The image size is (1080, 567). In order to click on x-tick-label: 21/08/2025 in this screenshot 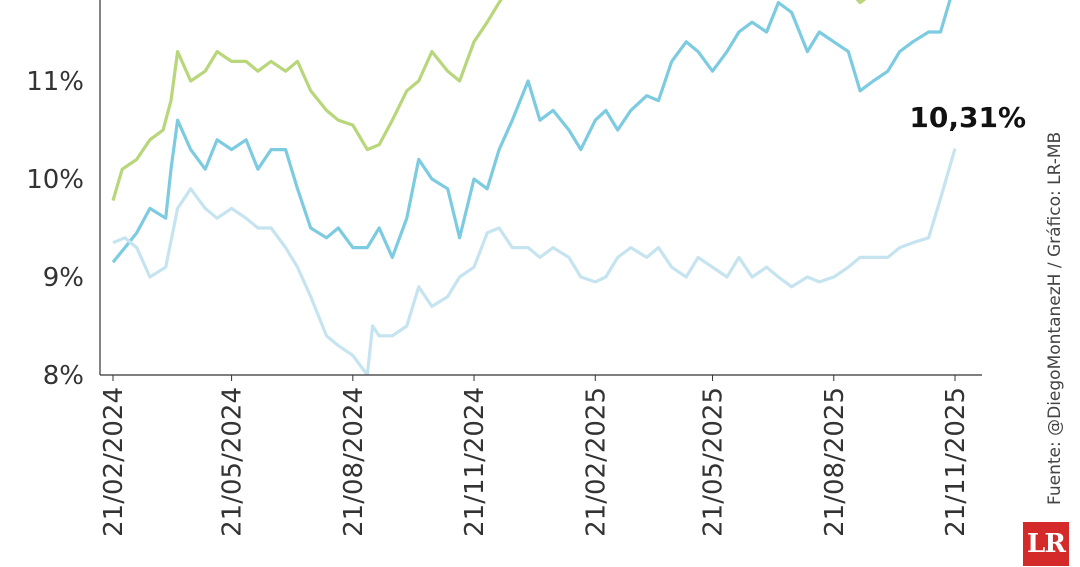, I will do `click(835, 462)`.